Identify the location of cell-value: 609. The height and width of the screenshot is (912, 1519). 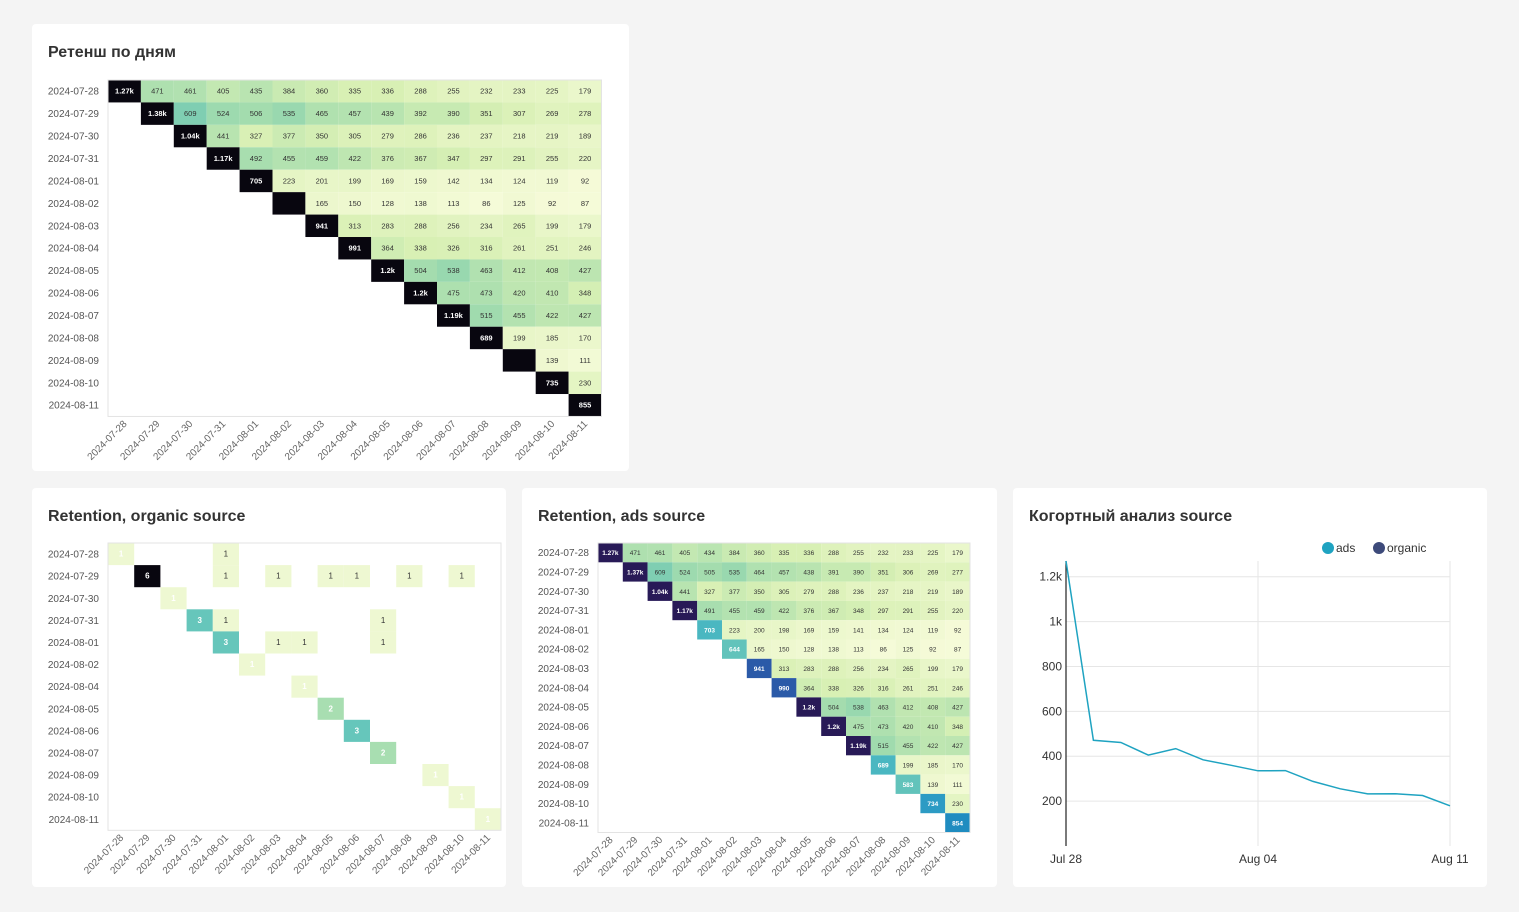
(190, 113).